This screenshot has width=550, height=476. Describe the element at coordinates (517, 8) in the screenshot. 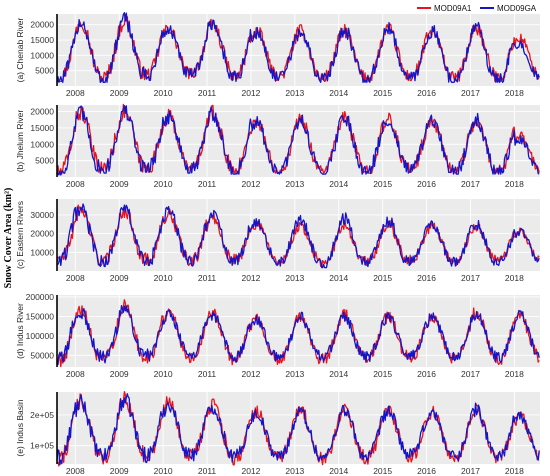

I see `legend-label-mod09ga: MOD09GA` at that location.